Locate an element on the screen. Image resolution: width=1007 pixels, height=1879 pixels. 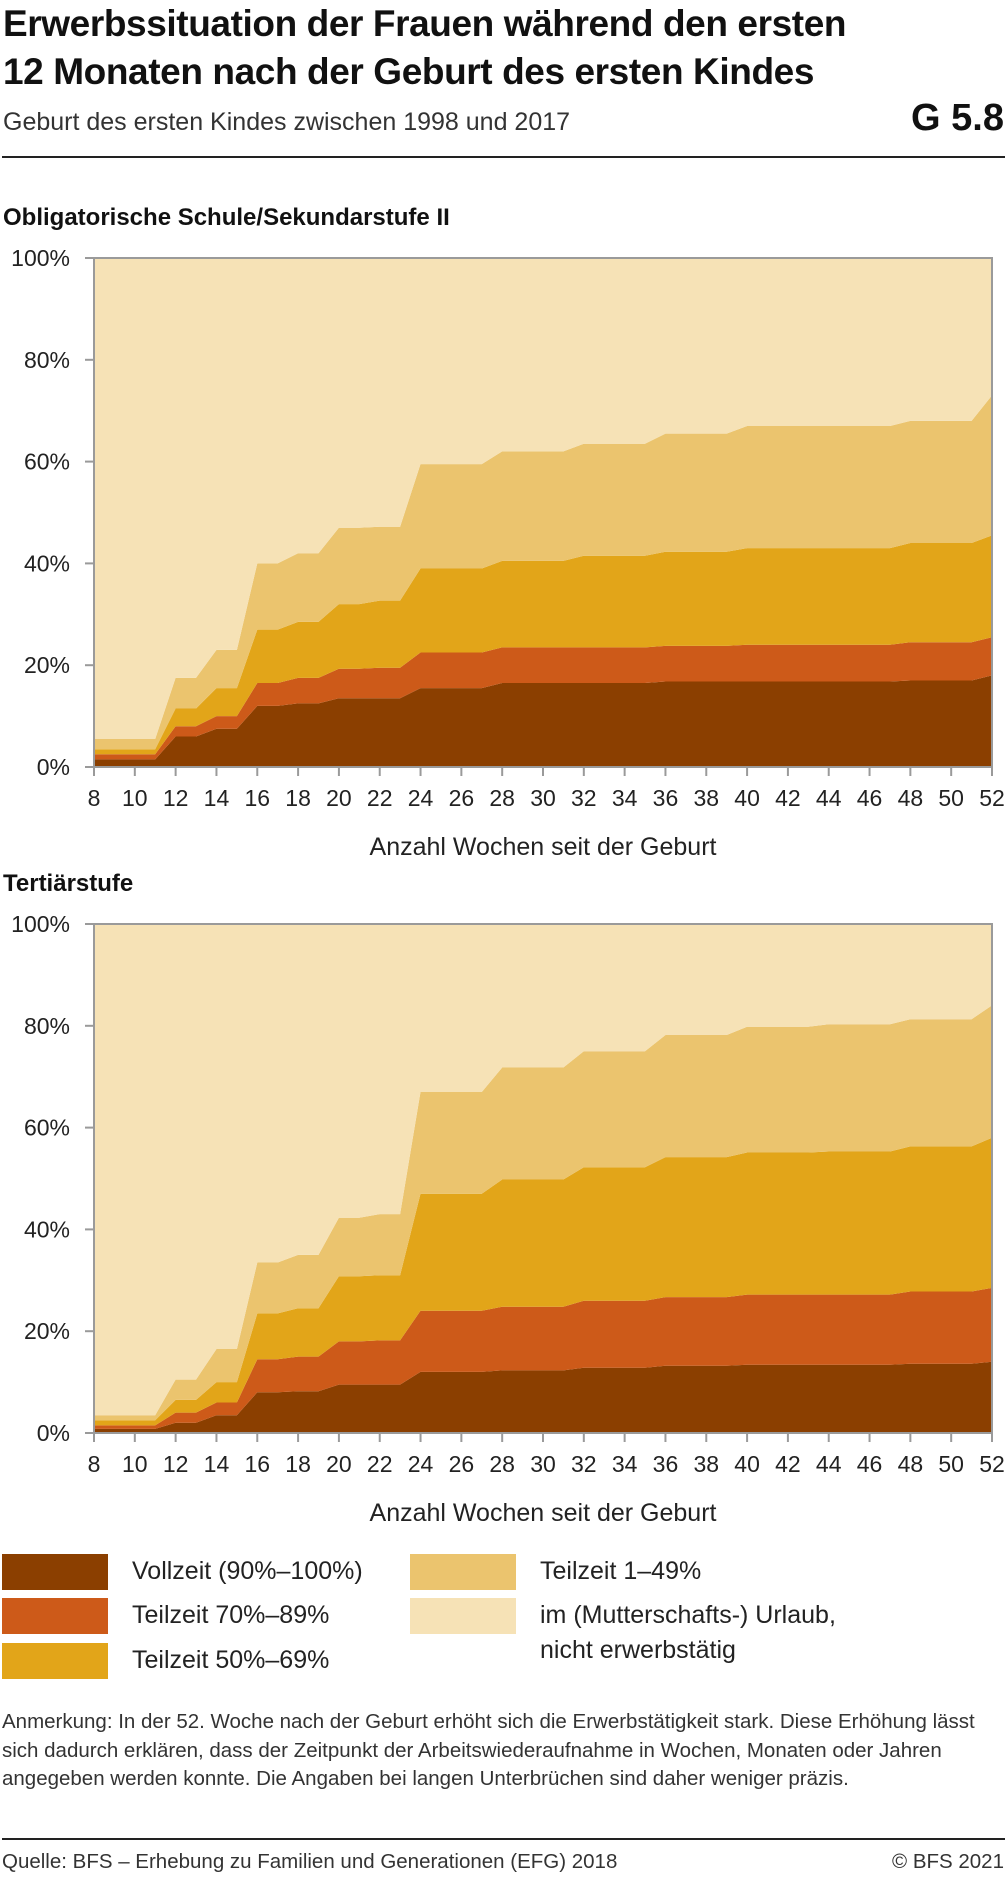
legend-item-teilzeit-70-89: Teilzeit 70%–89% is located at coordinates (165, 1618).